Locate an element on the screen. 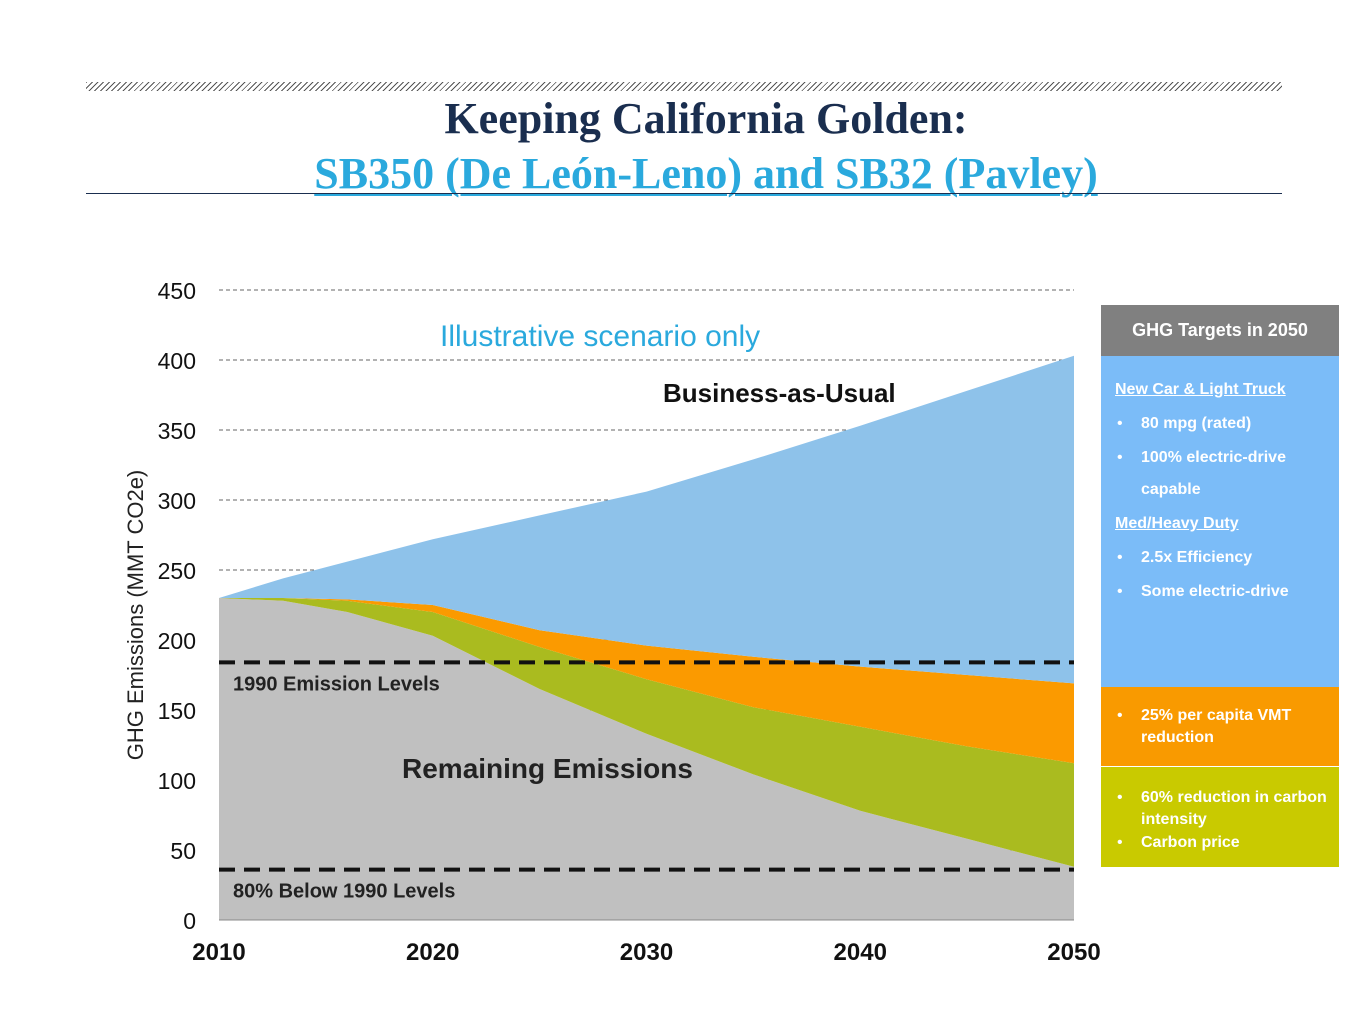 The image size is (1365, 1024). bullet-text: 100% electric-drive is located at coordinates (1213, 457).